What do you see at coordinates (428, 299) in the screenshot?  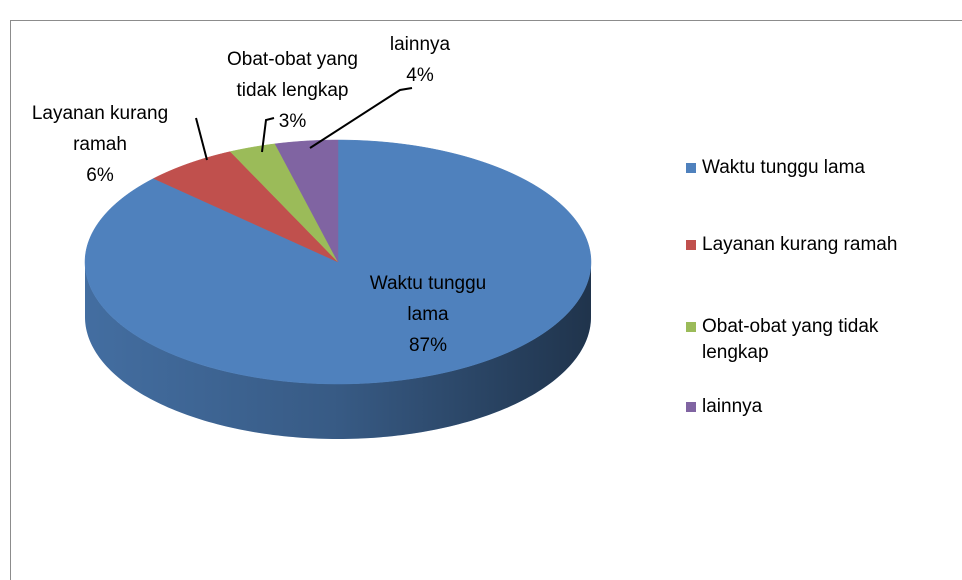 I see `data-label-category: Waktu tunggu lama` at bounding box center [428, 299].